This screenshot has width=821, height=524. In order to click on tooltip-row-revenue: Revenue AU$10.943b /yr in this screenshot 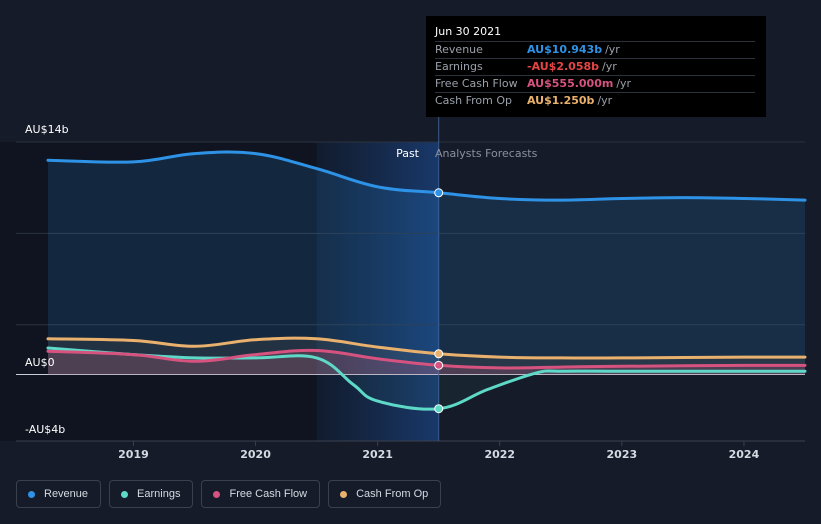, I will do `click(595, 49)`.